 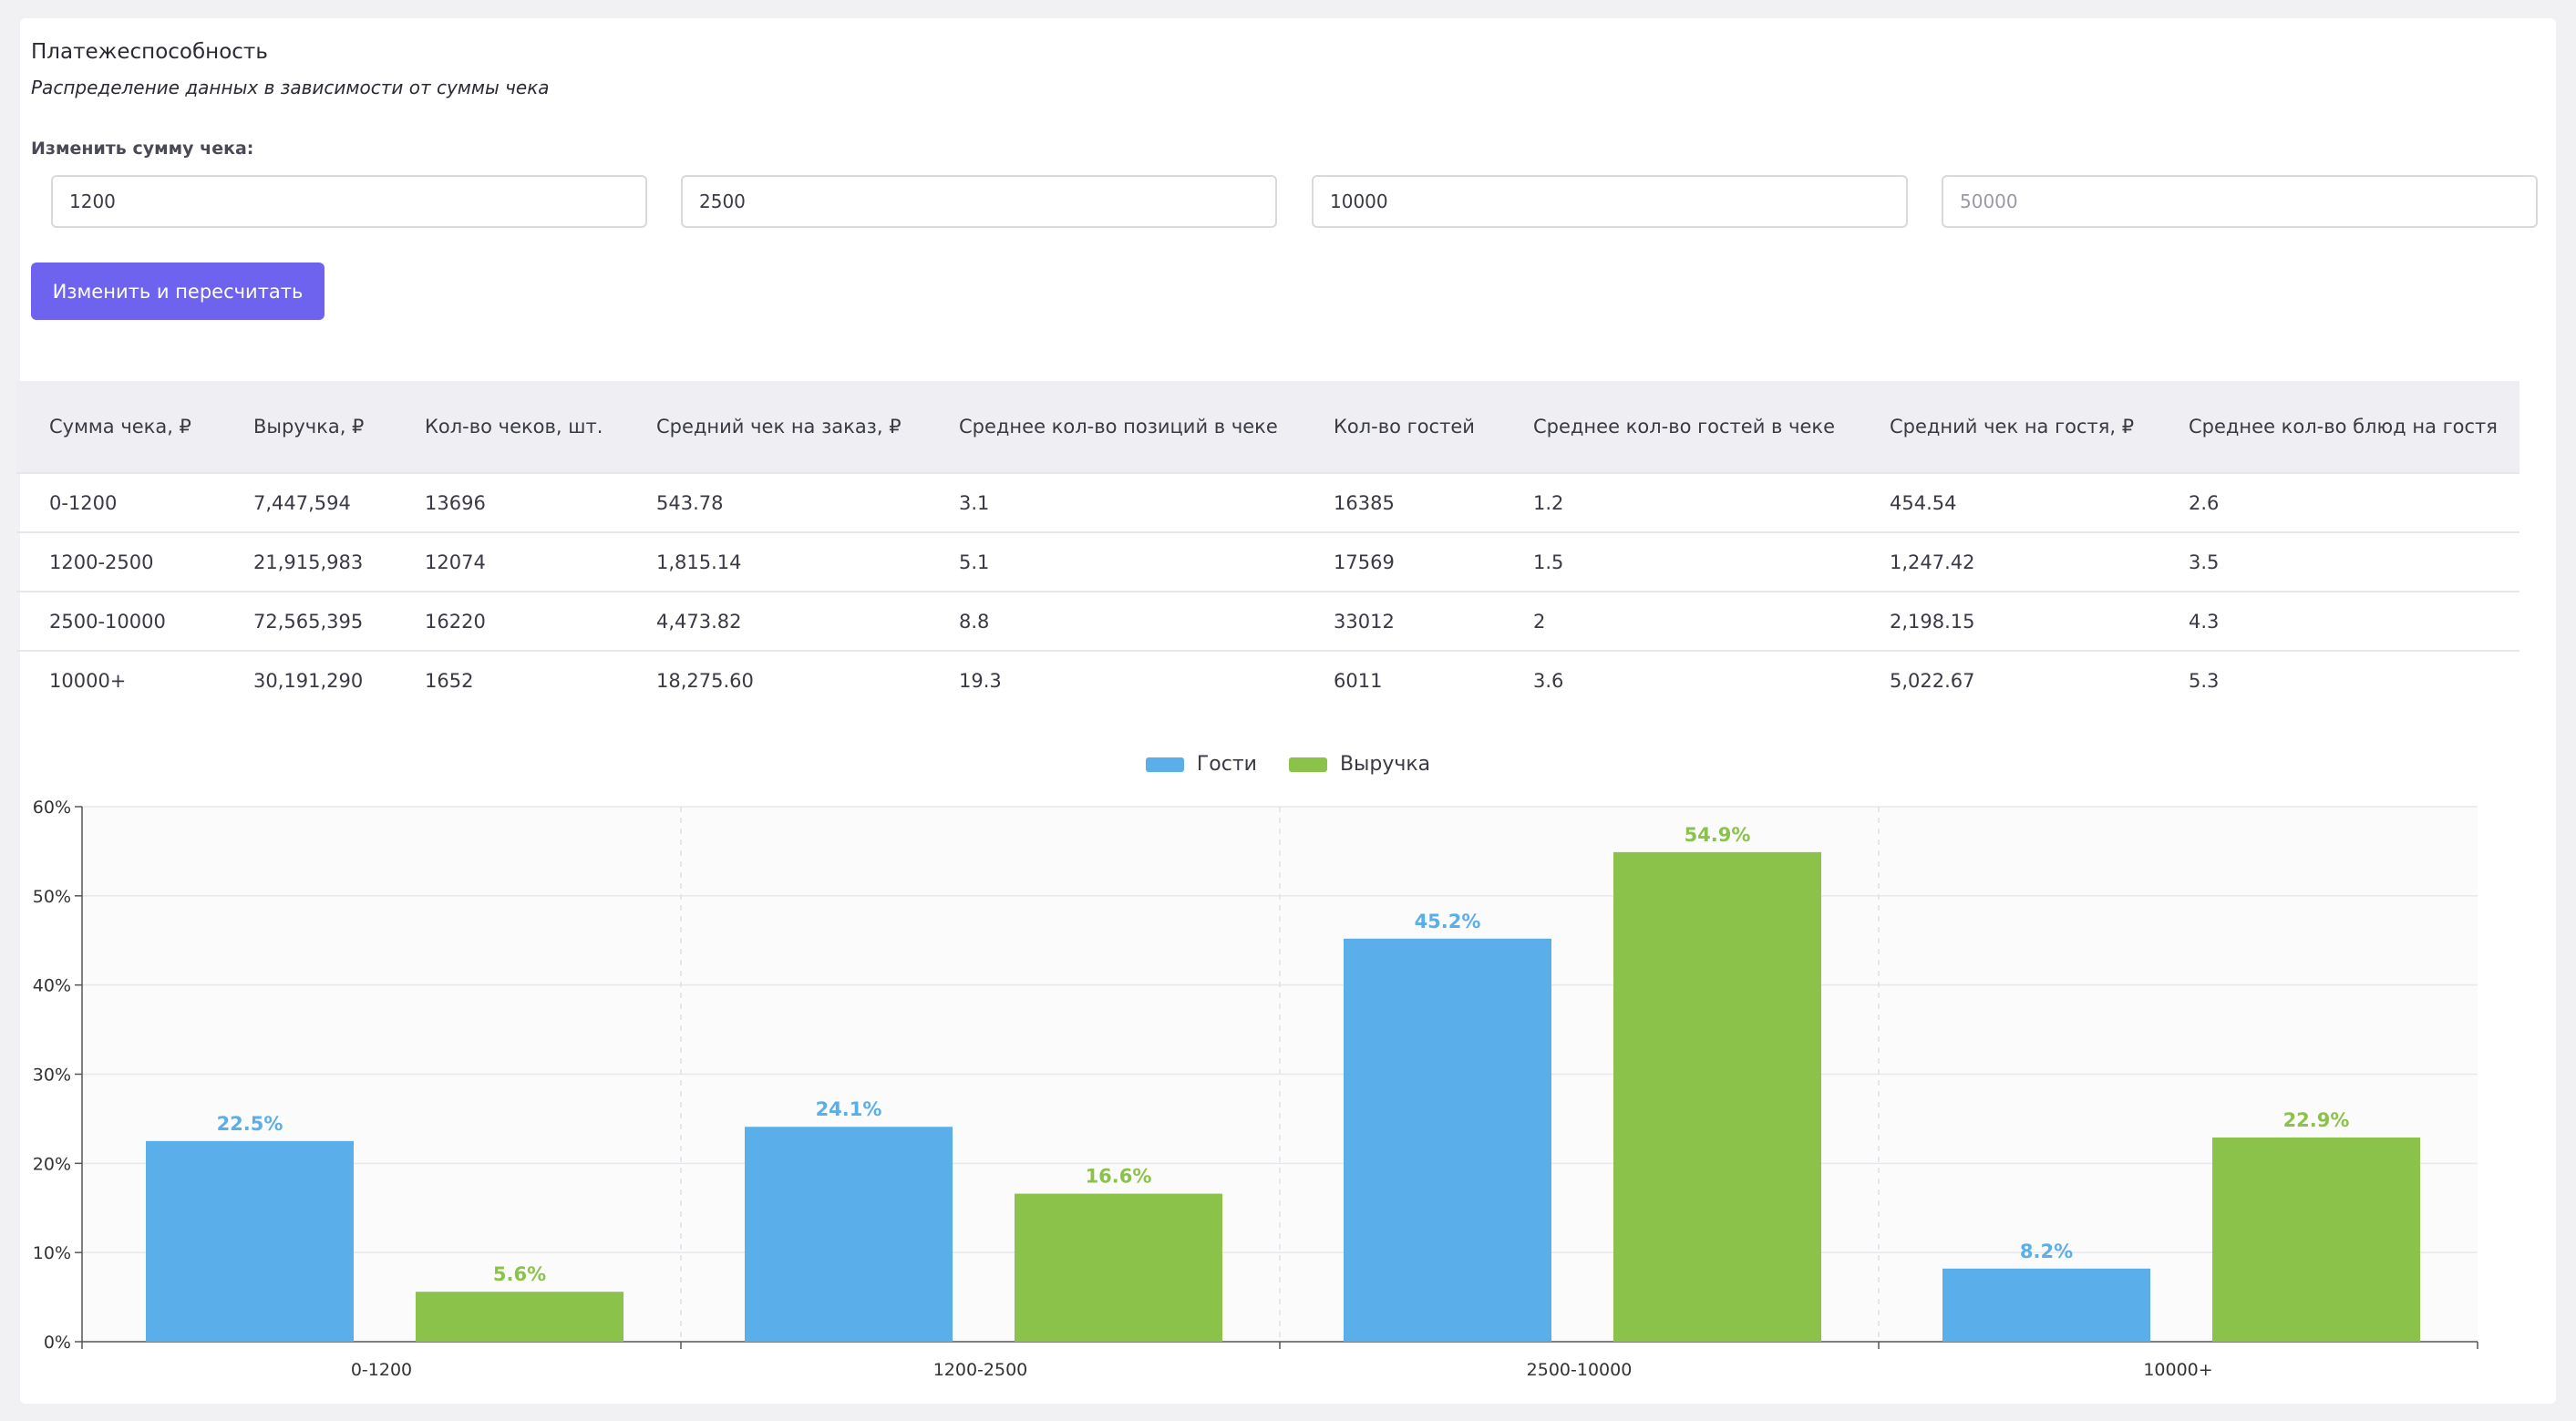 What do you see at coordinates (2337, 621) in the screenshot?
I see `table-cell: 4.3` at bounding box center [2337, 621].